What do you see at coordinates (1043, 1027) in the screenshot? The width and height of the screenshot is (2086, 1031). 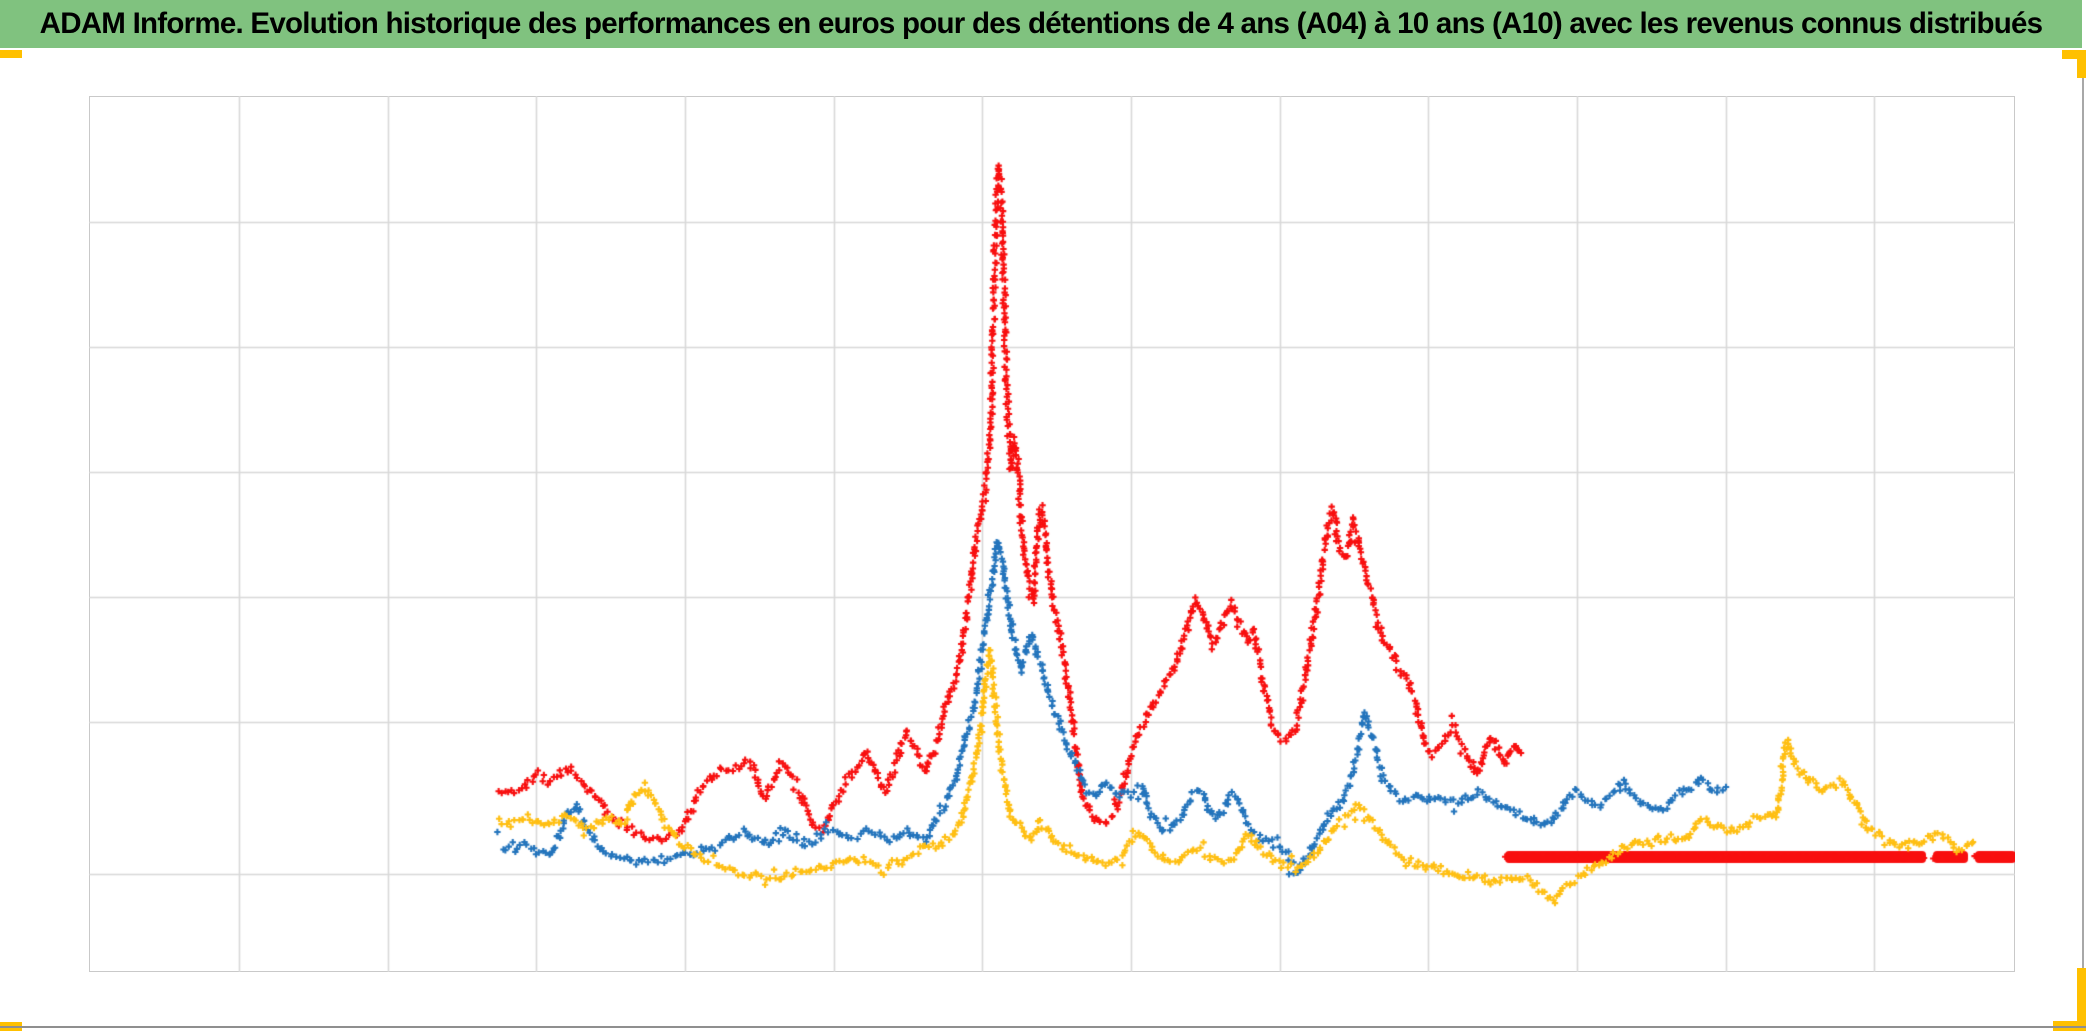 I see `page-edge-line-bottom` at bounding box center [1043, 1027].